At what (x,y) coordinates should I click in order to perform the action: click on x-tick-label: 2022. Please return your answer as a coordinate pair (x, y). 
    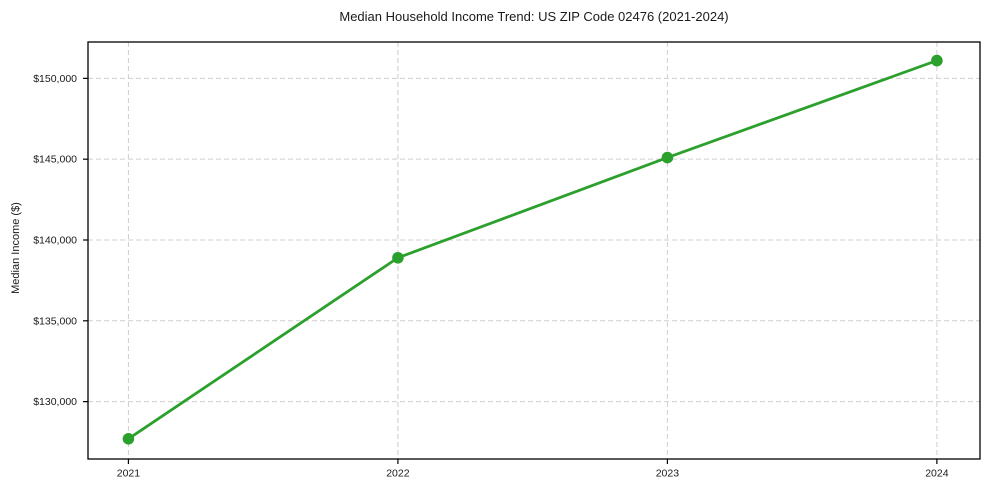
    Looking at the image, I should click on (398, 474).